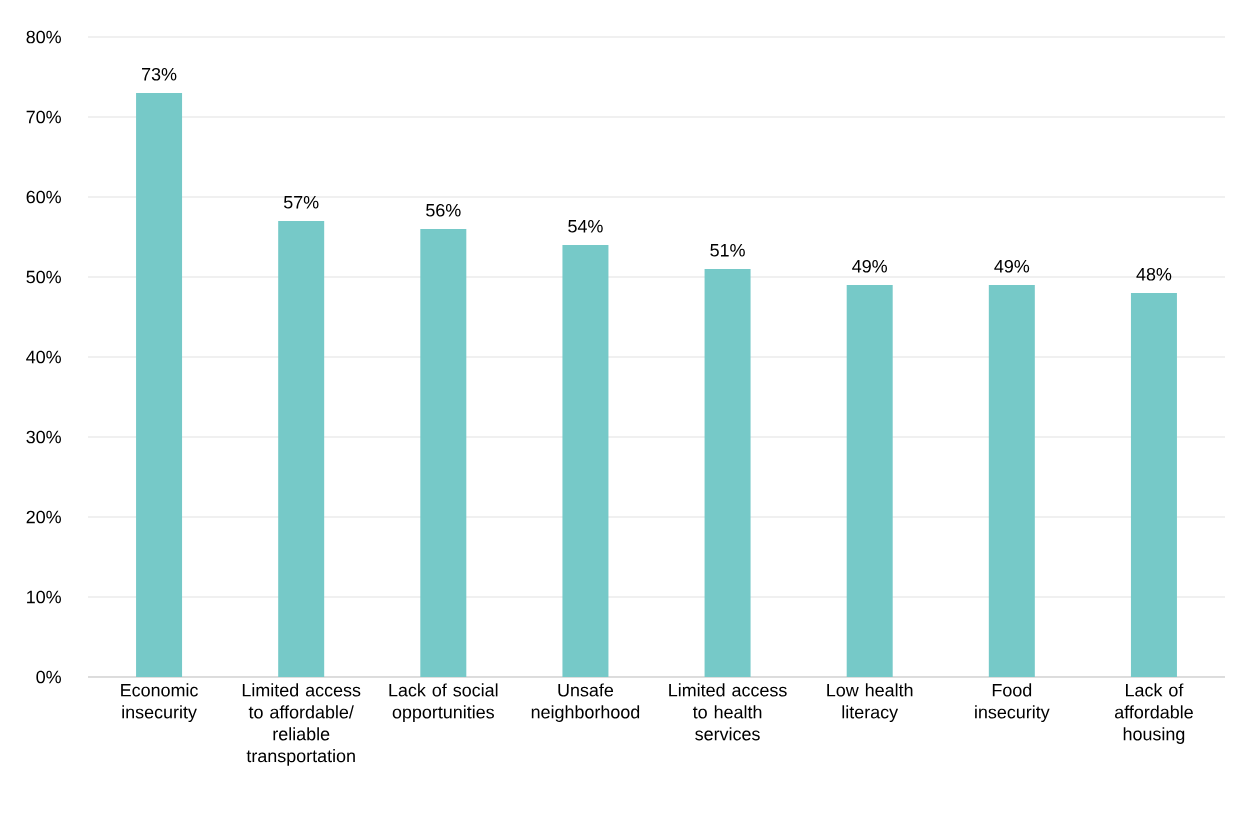 This screenshot has height=823, width=1246. What do you see at coordinates (443, 210) in the screenshot?
I see `data-label: 56%` at bounding box center [443, 210].